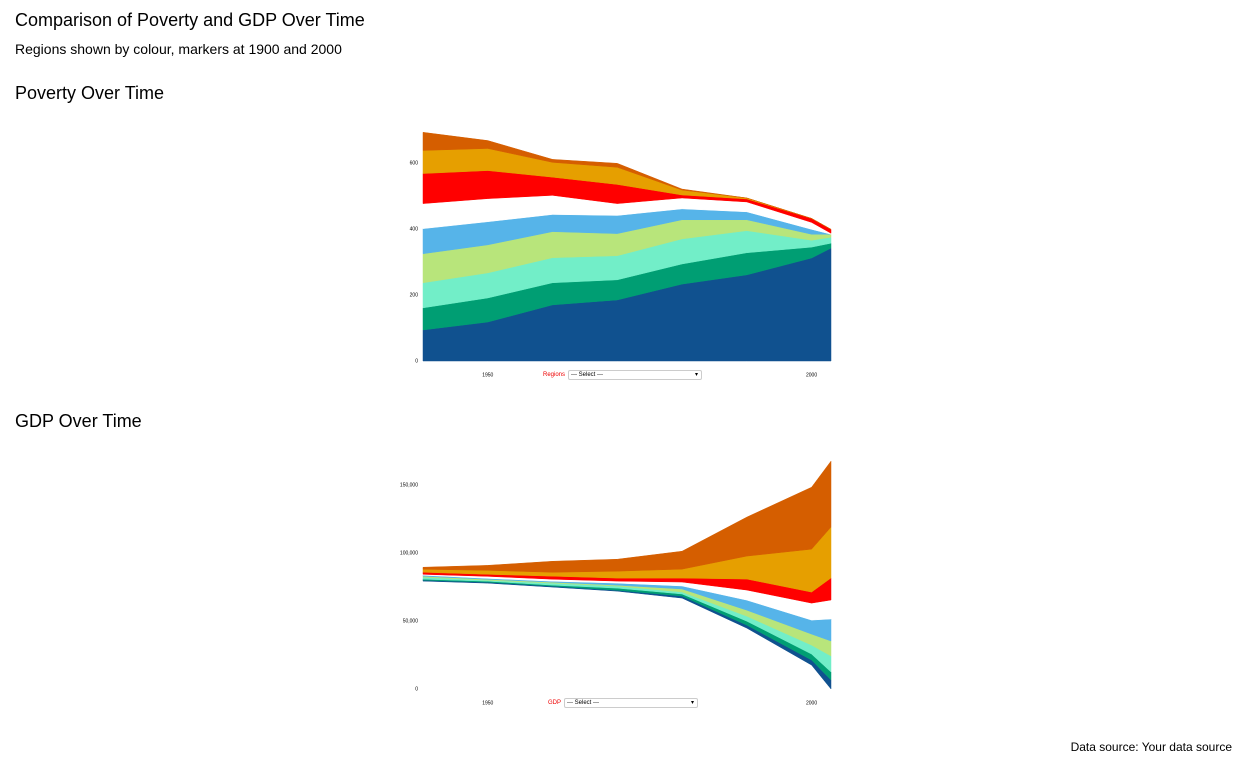 Image resolution: width=1248 pixels, height=768 pixels. Describe the element at coordinates (78, 421) in the screenshot. I see `chart-heading: GDP Over Time` at that location.